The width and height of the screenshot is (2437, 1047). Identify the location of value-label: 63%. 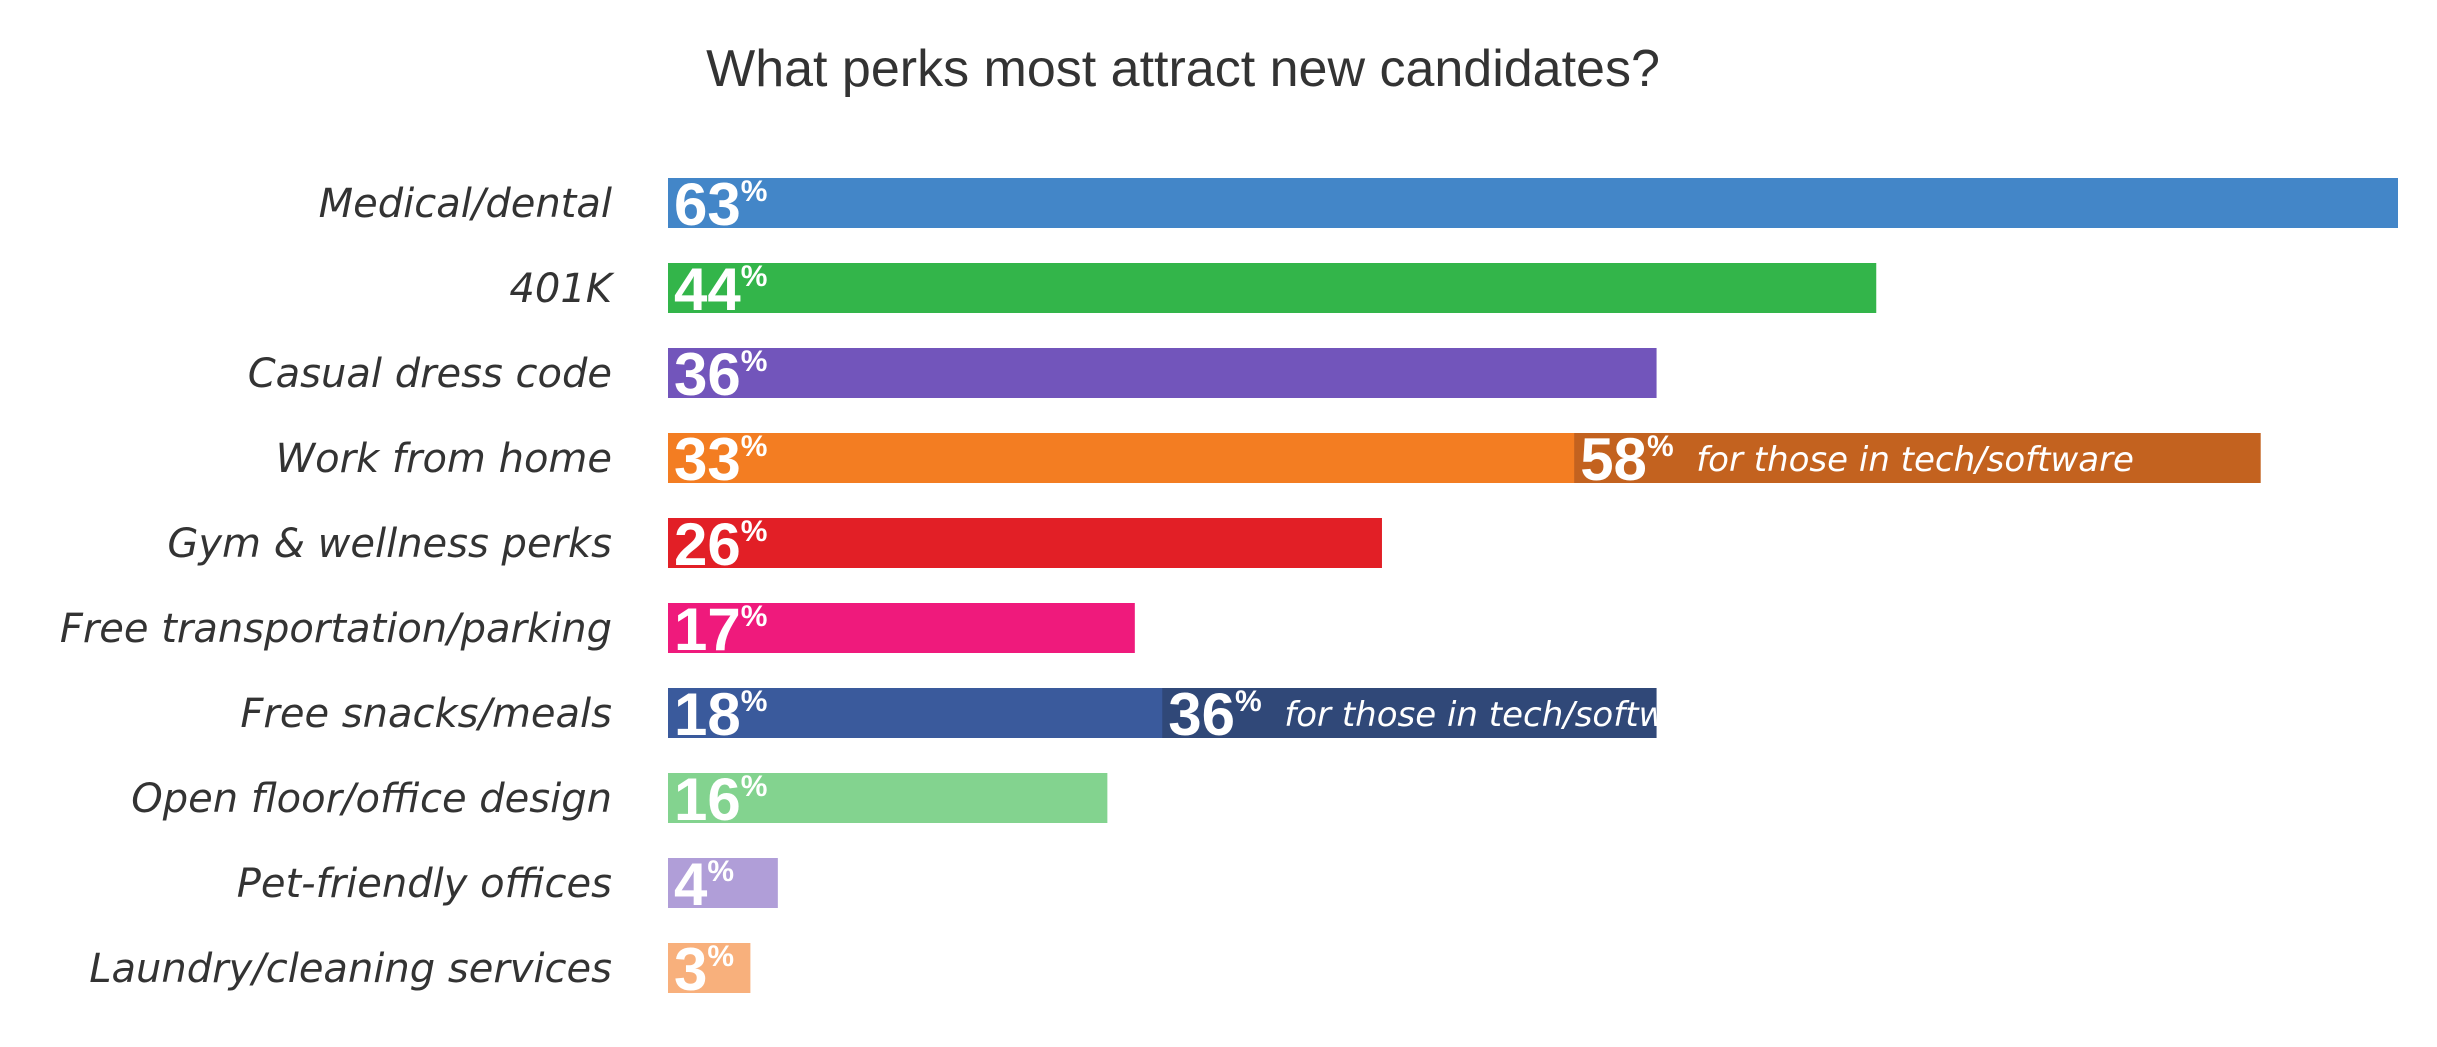
(720, 204).